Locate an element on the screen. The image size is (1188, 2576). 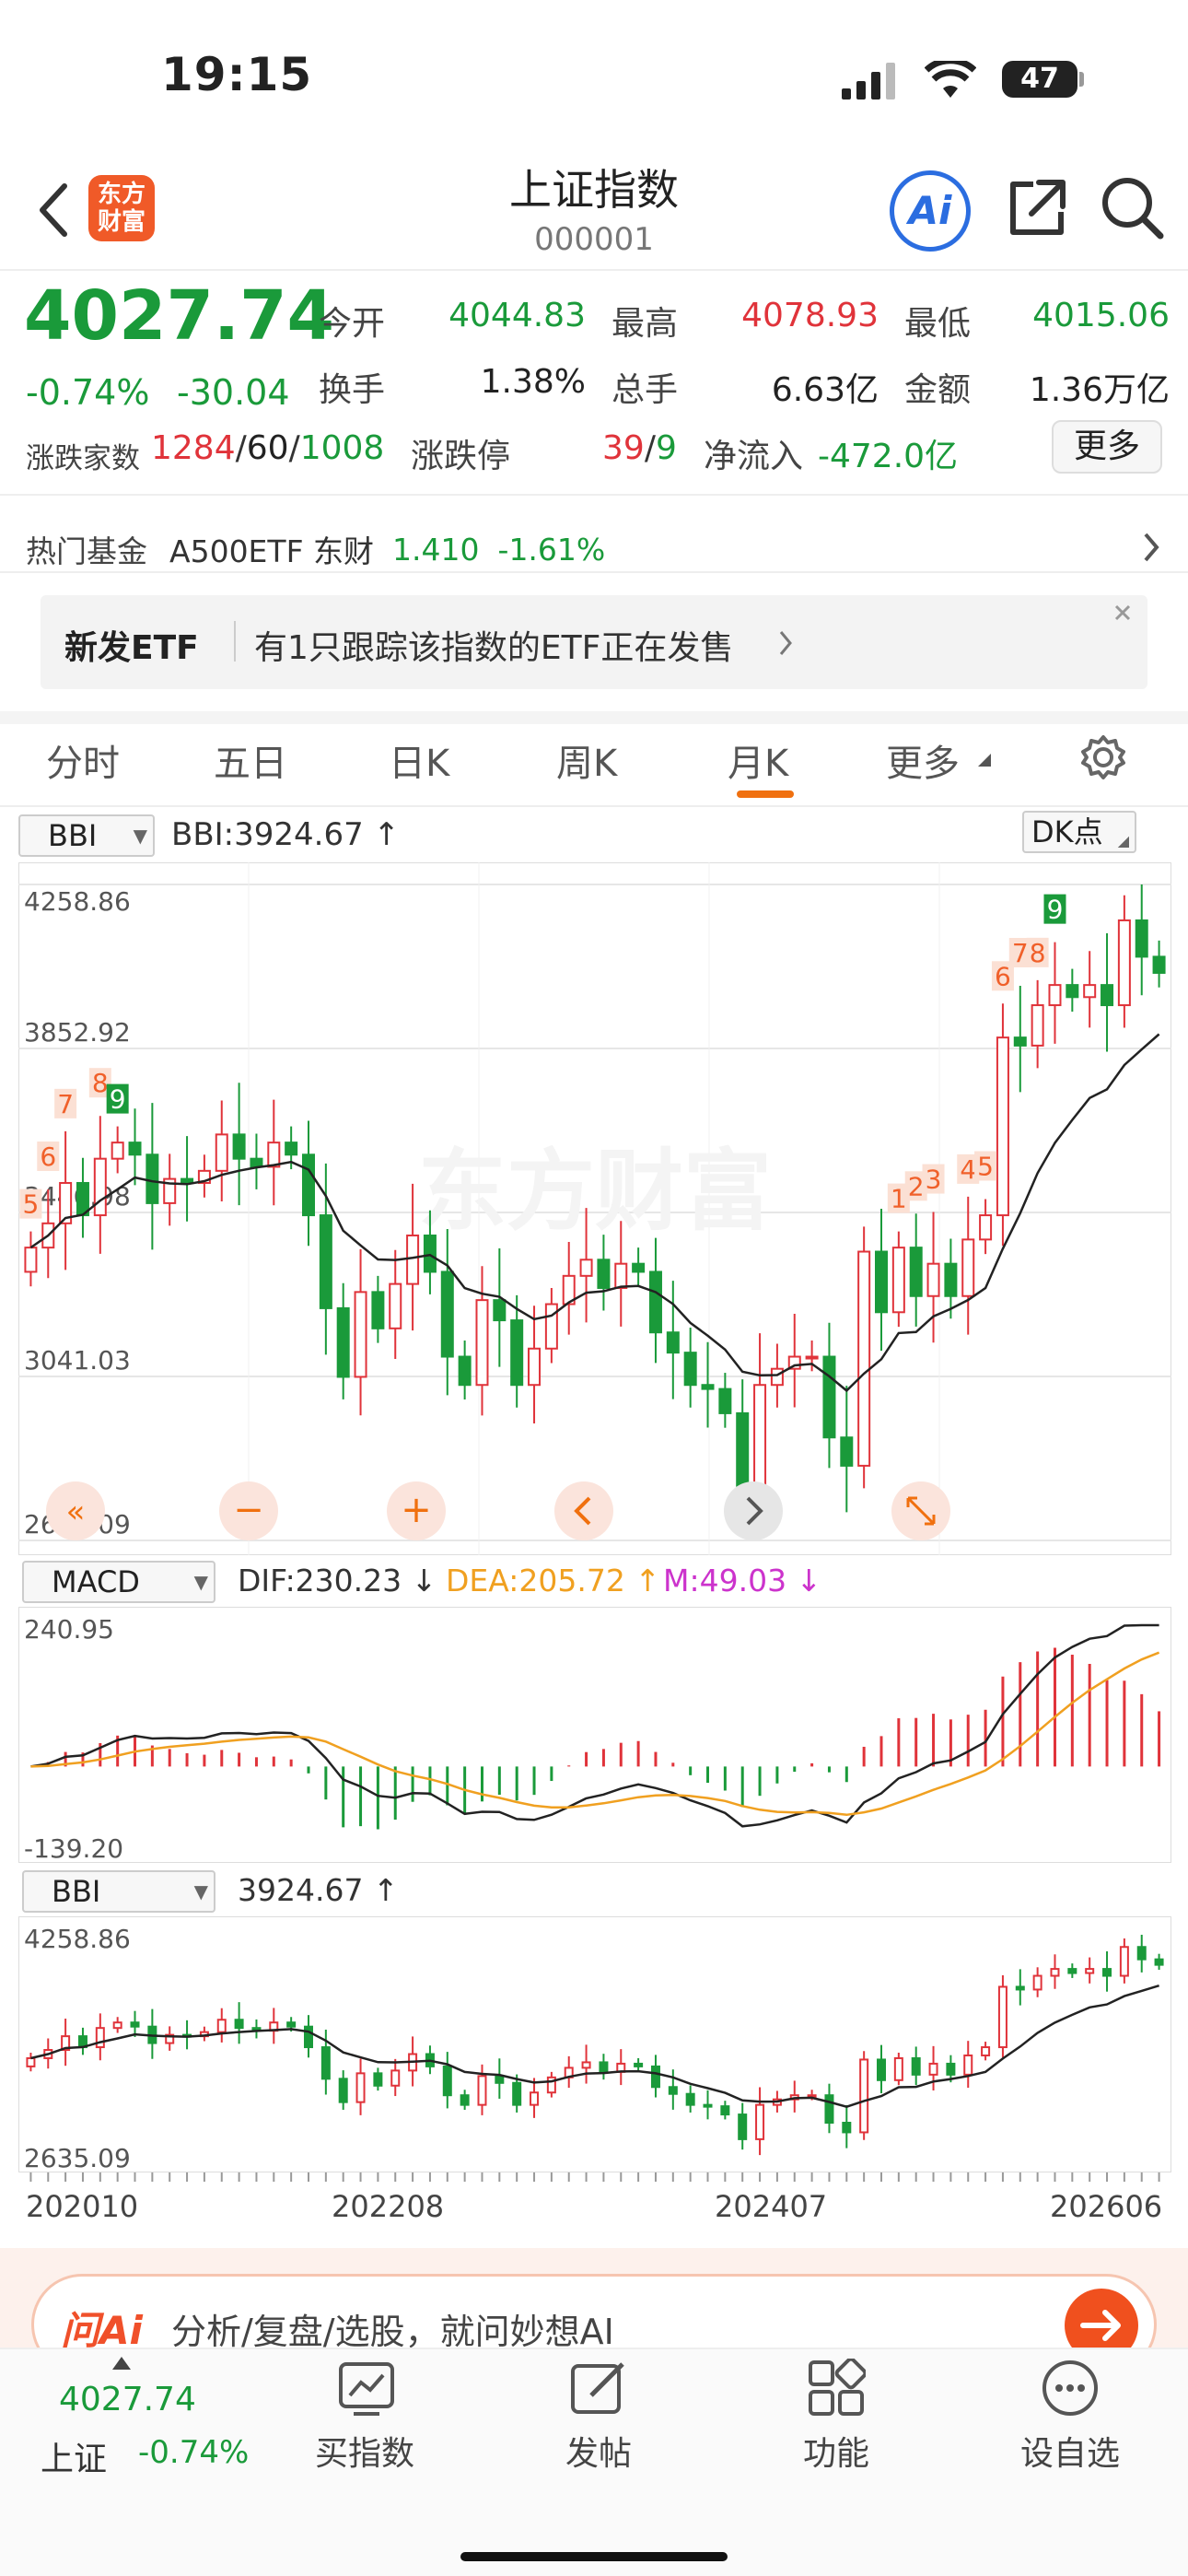
double-chevron-left-icon: « is located at coordinates (76, 1511).